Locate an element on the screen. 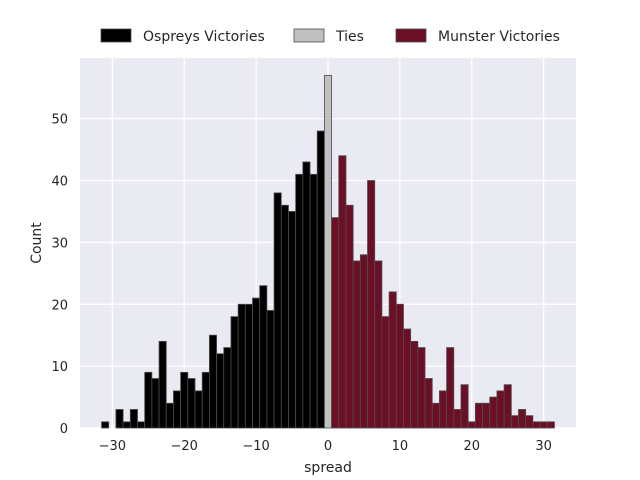  x-axis-ticks: −30 −20 −10 0 10 20 30 is located at coordinates (325, 446).